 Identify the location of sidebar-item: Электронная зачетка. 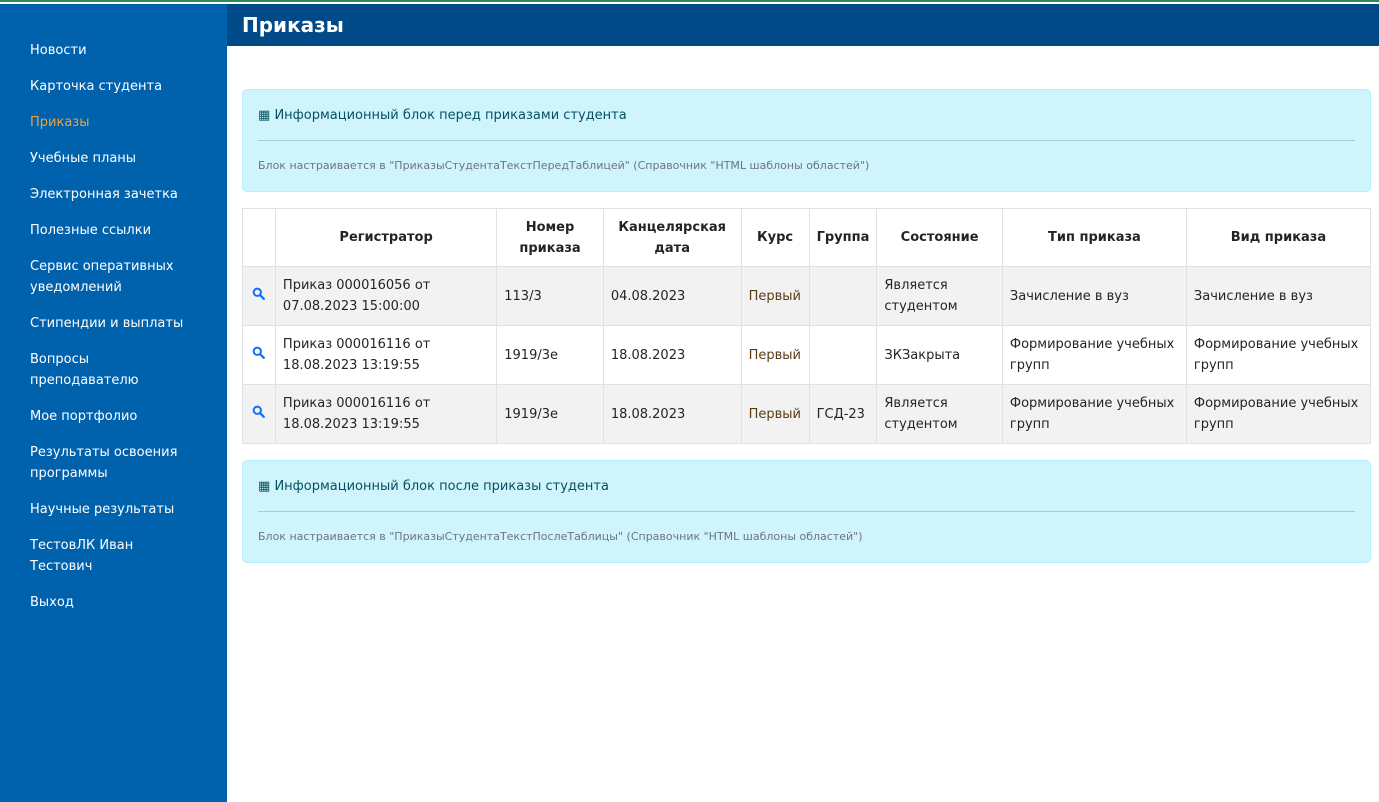
(104, 194).